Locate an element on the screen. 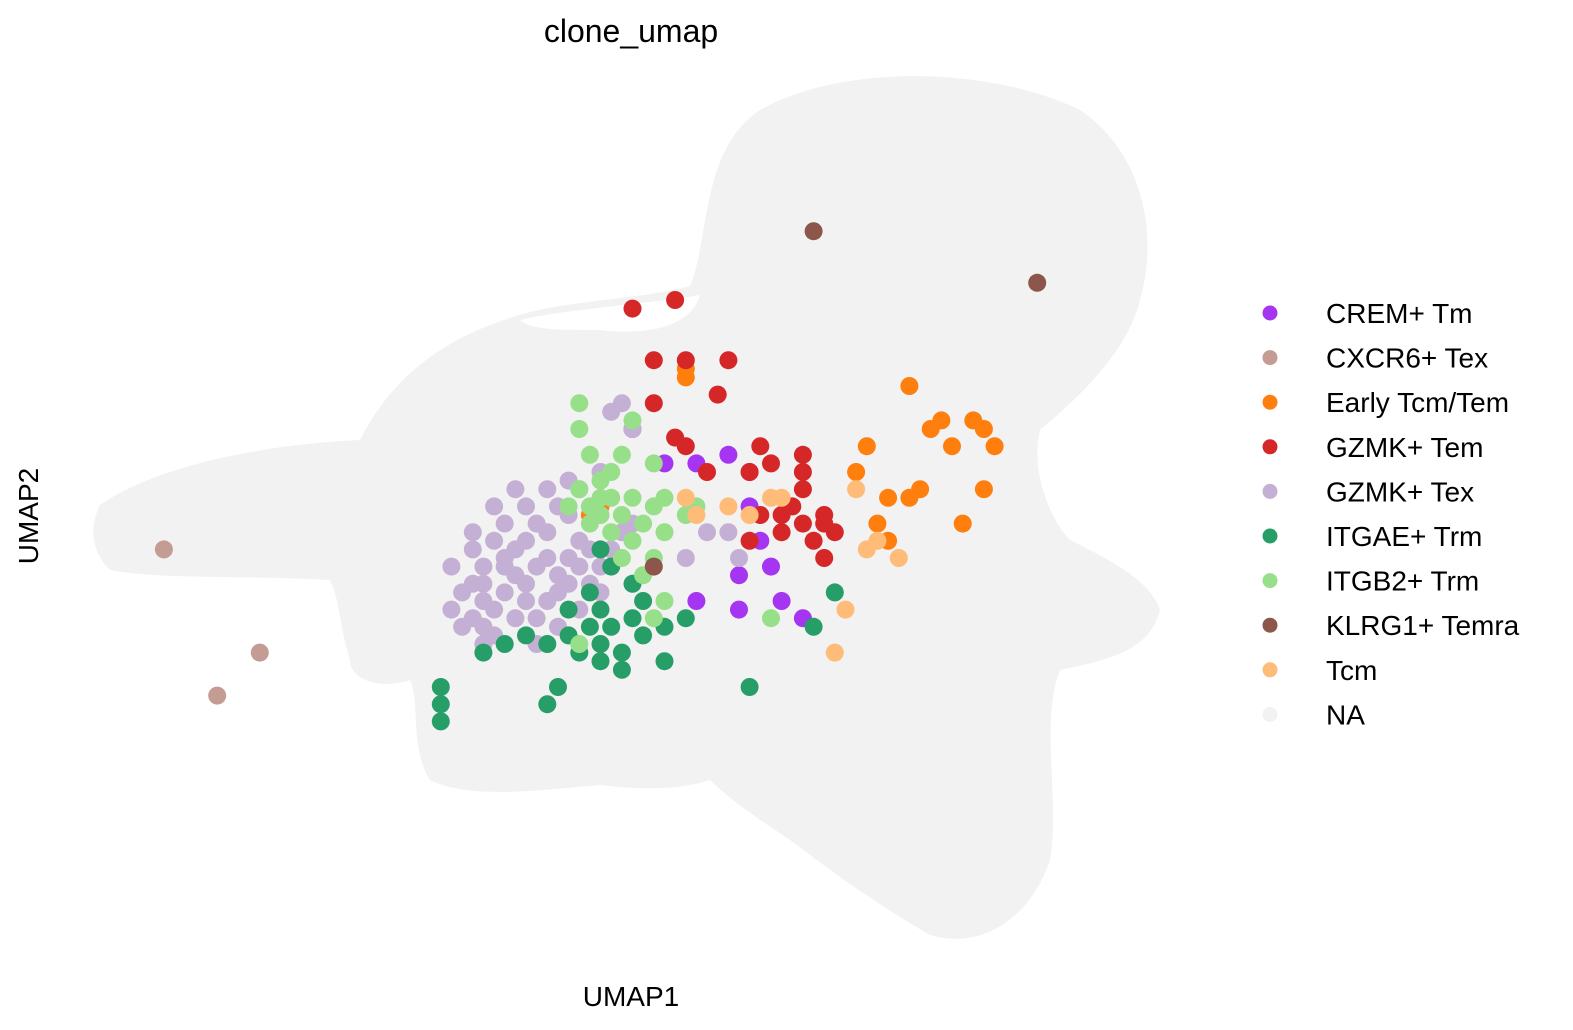  legend-marker-tcm is located at coordinates (1270, 670).